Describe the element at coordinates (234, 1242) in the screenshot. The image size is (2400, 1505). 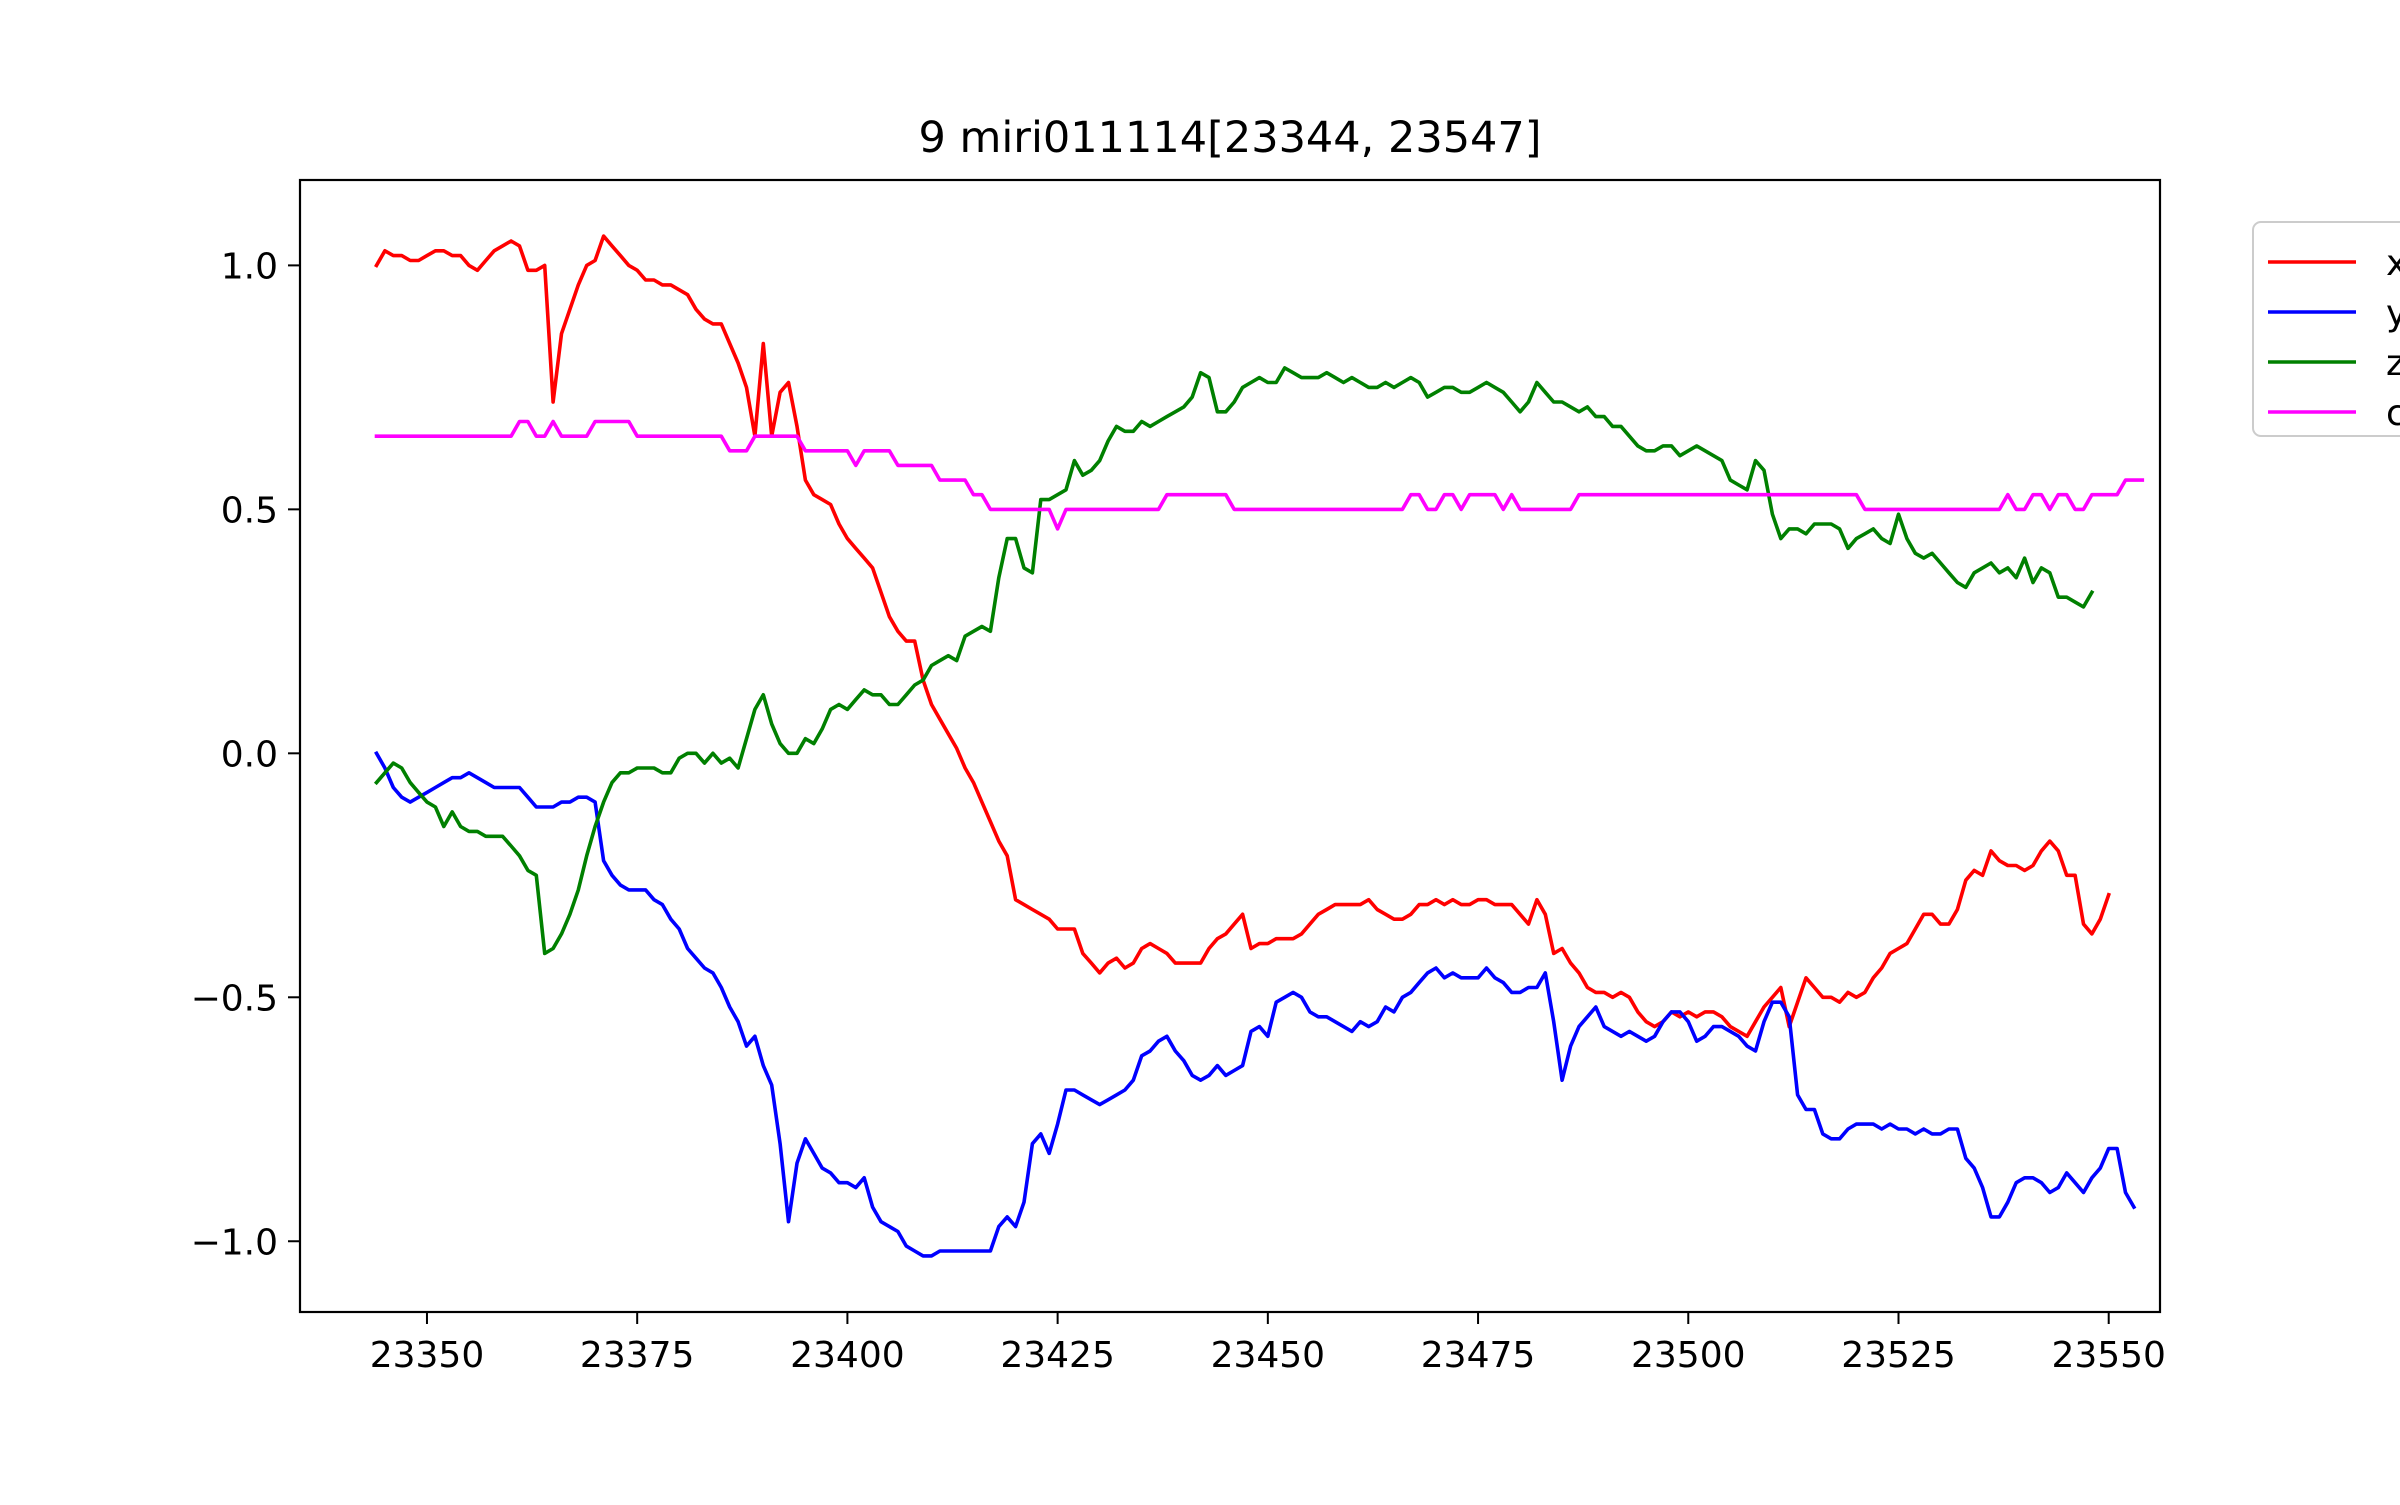
I see `y-tick-label: −1.0` at that location.